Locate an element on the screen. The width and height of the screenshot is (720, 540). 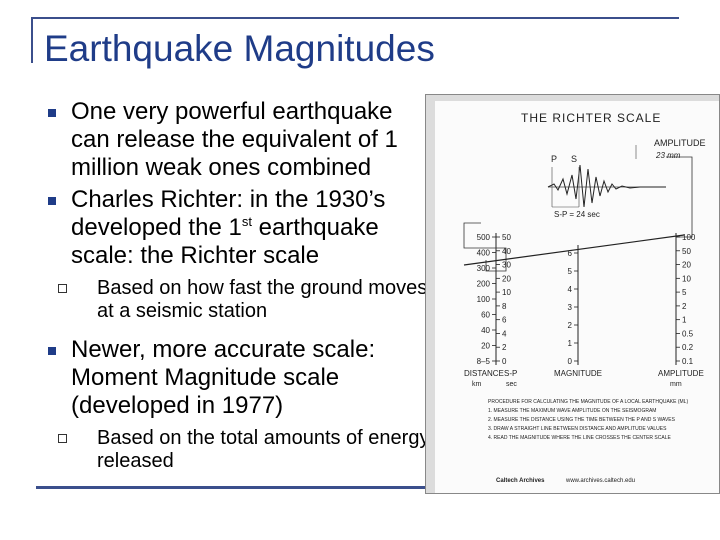
sp-tick-label: 30 is located at coordinates (506, 265).